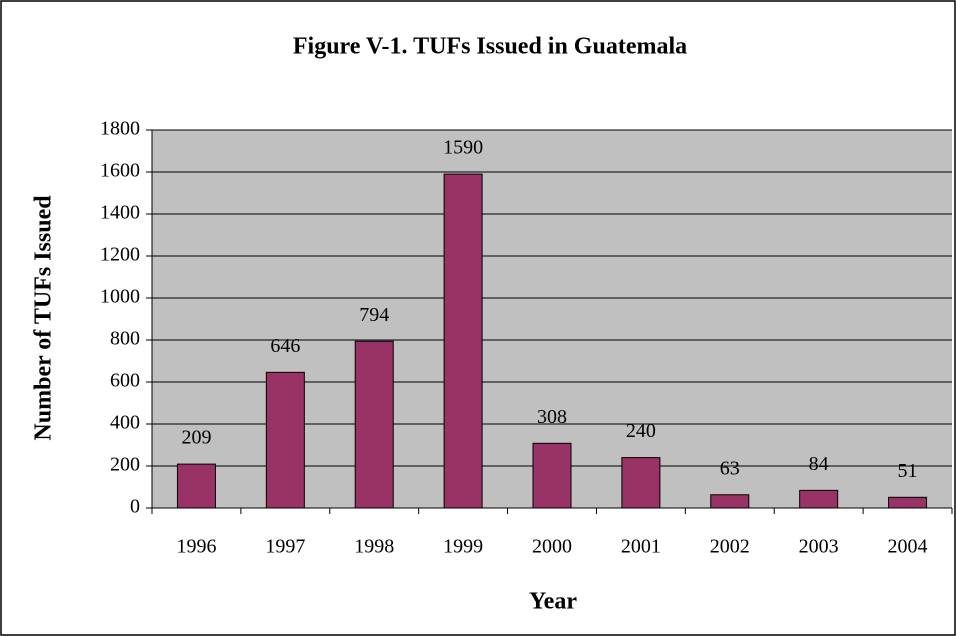  Describe the element at coordinates (125, 465) in the screenshot. I see `y-tick-label: 200` at that location.